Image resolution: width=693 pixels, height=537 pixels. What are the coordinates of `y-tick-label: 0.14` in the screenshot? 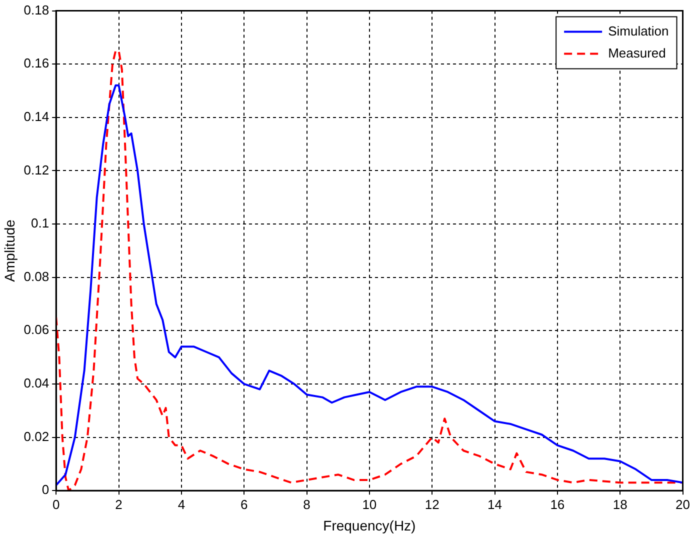 It's located at (37, 116).